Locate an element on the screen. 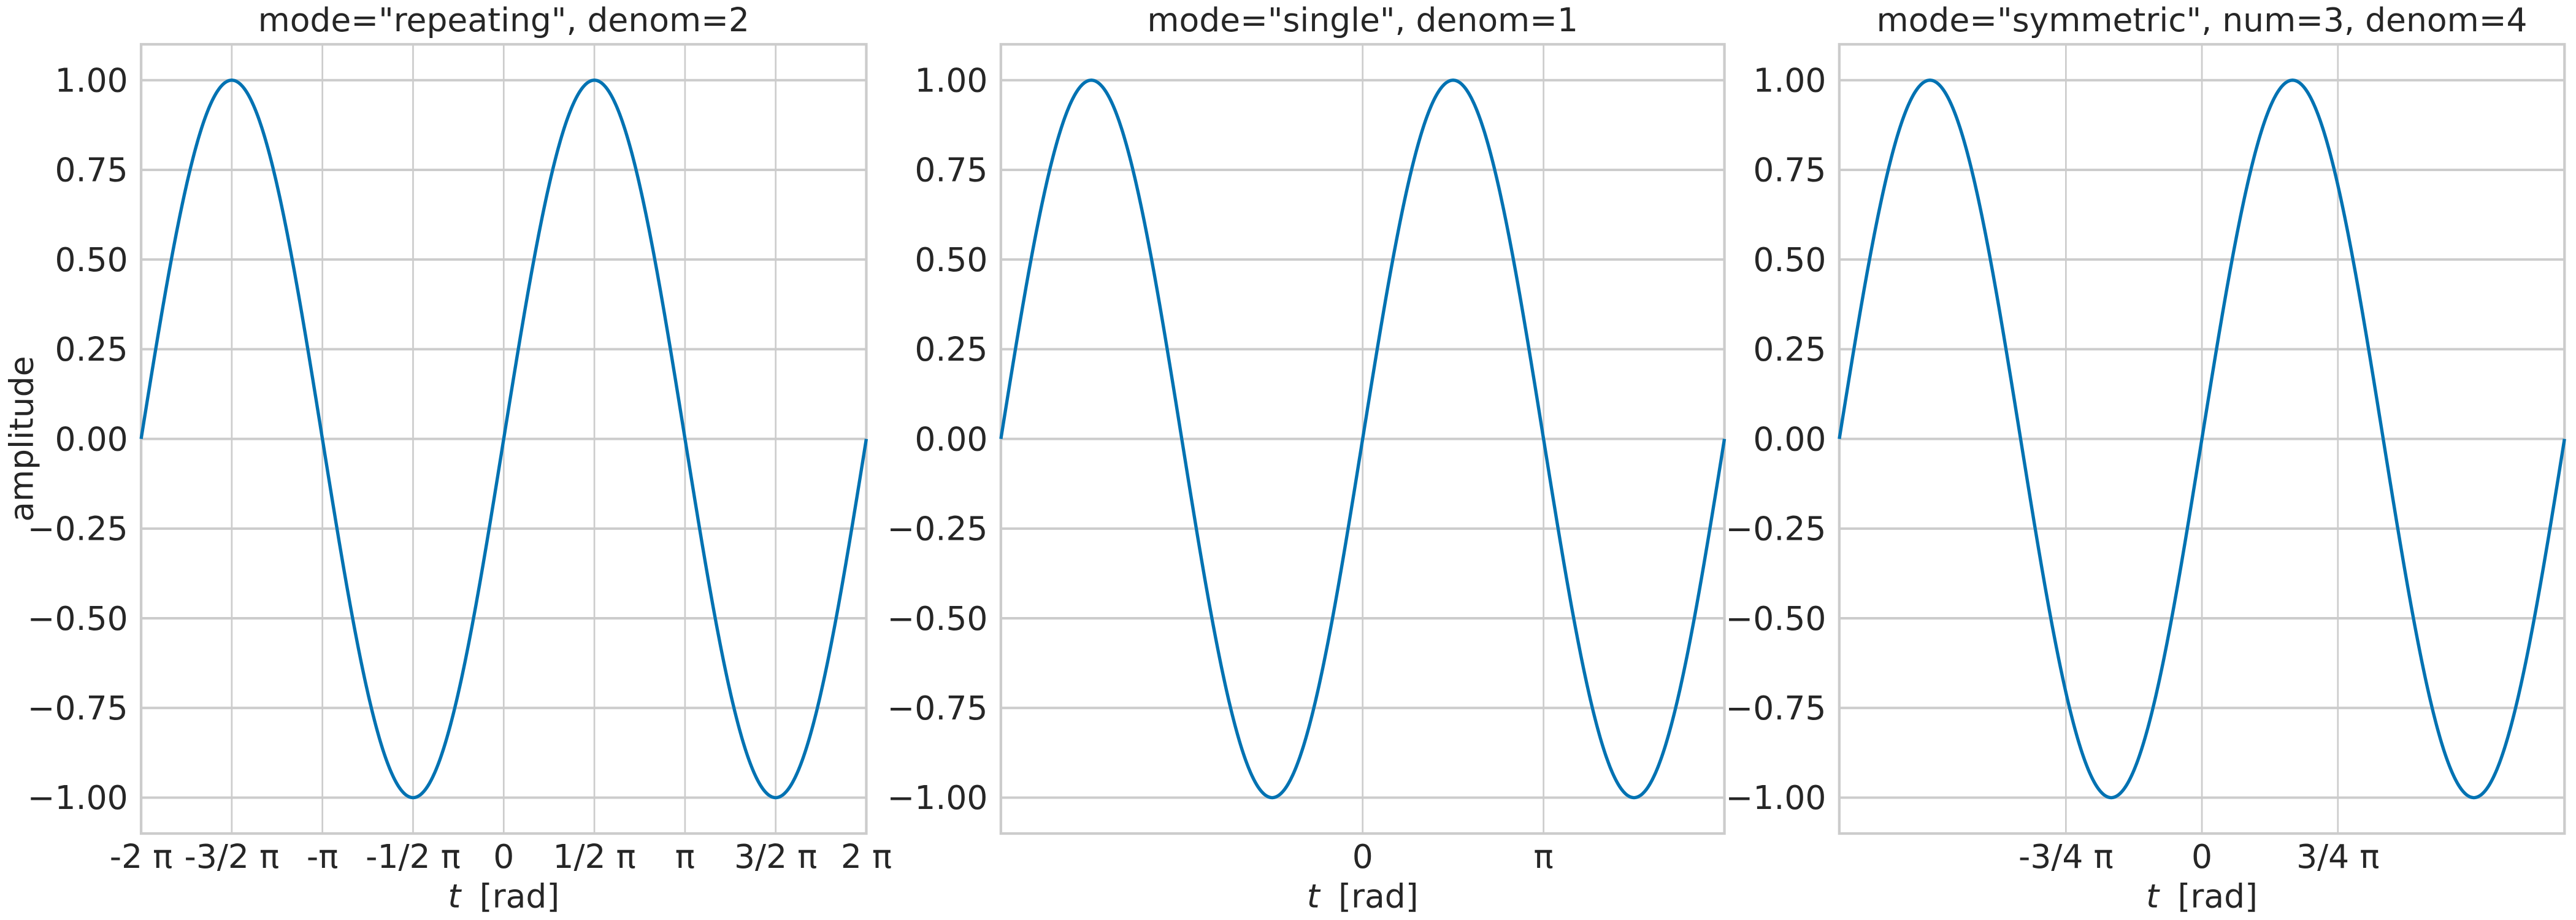  subplot-title: mode="single", denom=1 is located at coordinates (1362, 20).